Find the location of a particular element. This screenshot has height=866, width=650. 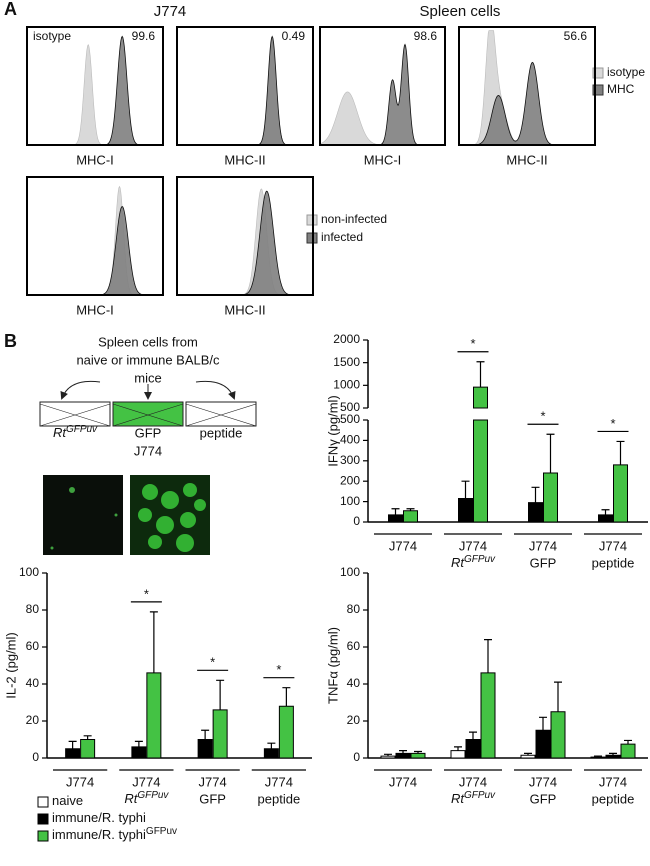

histogram: 0.49 MHC-II is located at coordinates (245, 96).